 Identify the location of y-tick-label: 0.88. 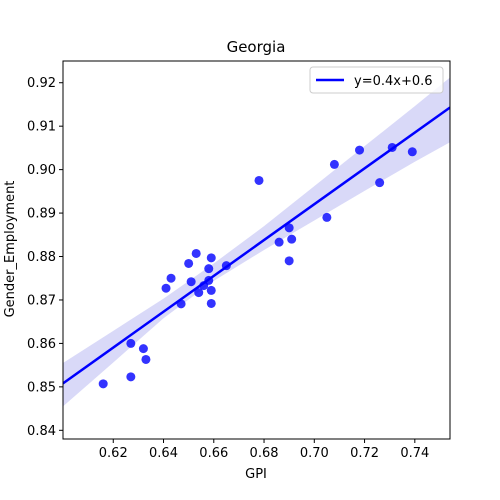
(41, 257).